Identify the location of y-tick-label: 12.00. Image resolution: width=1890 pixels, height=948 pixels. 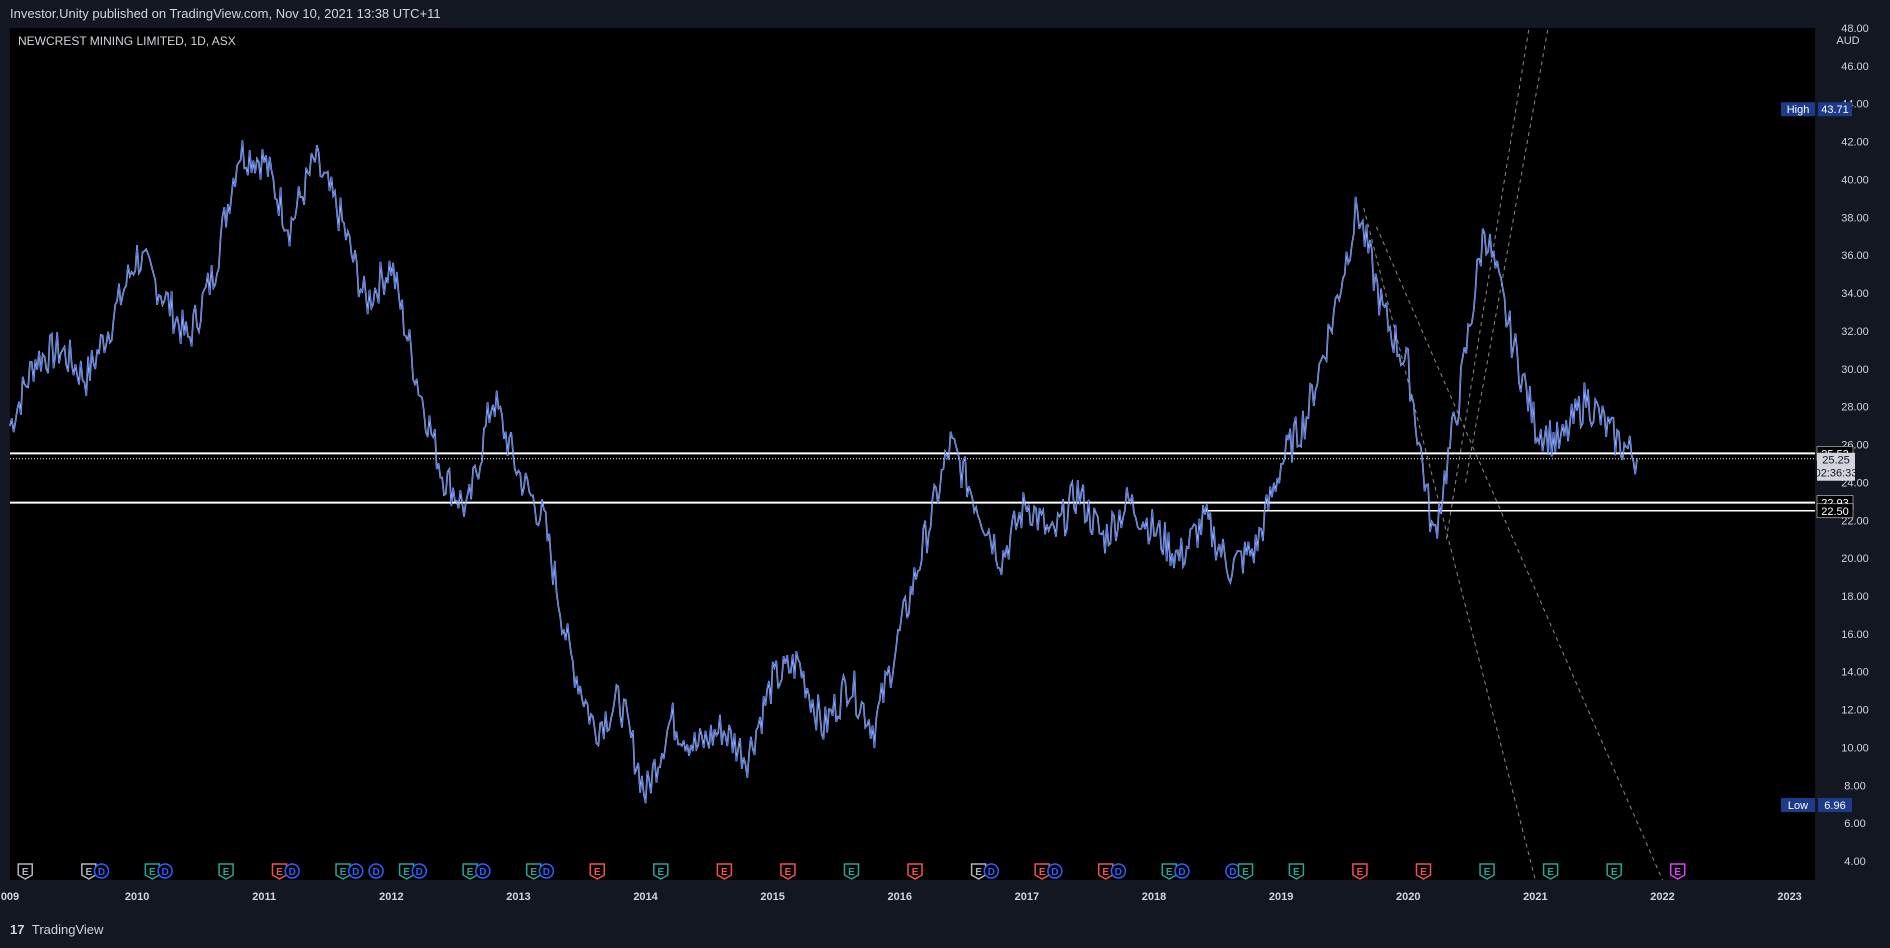
(1855, 711).